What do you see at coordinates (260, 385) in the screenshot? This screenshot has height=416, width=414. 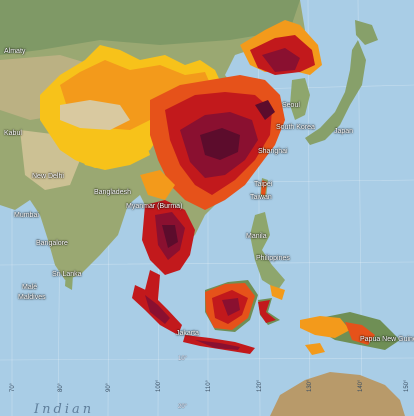 I see `lon-label-120: 120°` at bounding box center [260, 385].